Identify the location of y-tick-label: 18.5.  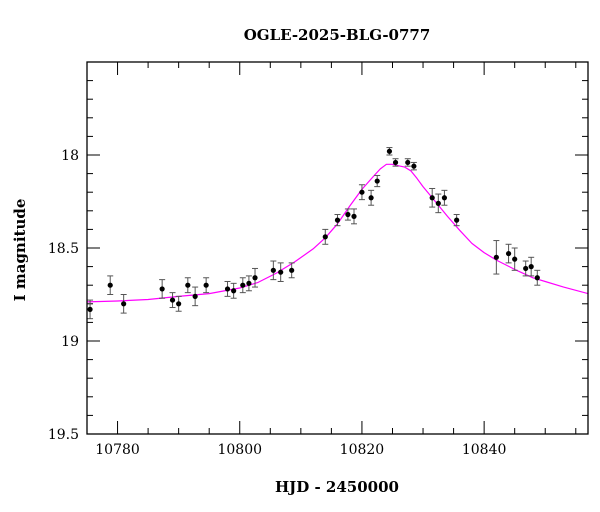
(63, 249).